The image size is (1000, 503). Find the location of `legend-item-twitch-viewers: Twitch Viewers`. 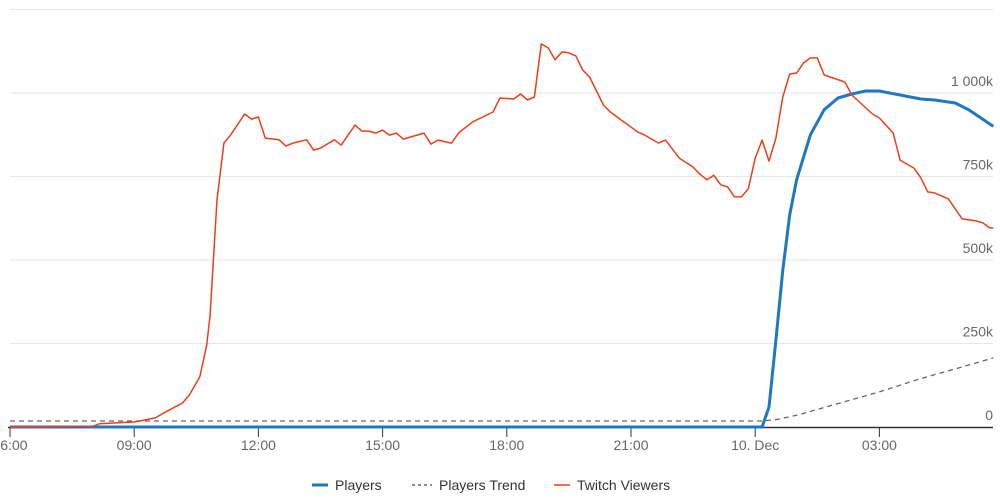

legend-item-twitch-viewers: Twitch Viewers is located at coordinates (612, 485).